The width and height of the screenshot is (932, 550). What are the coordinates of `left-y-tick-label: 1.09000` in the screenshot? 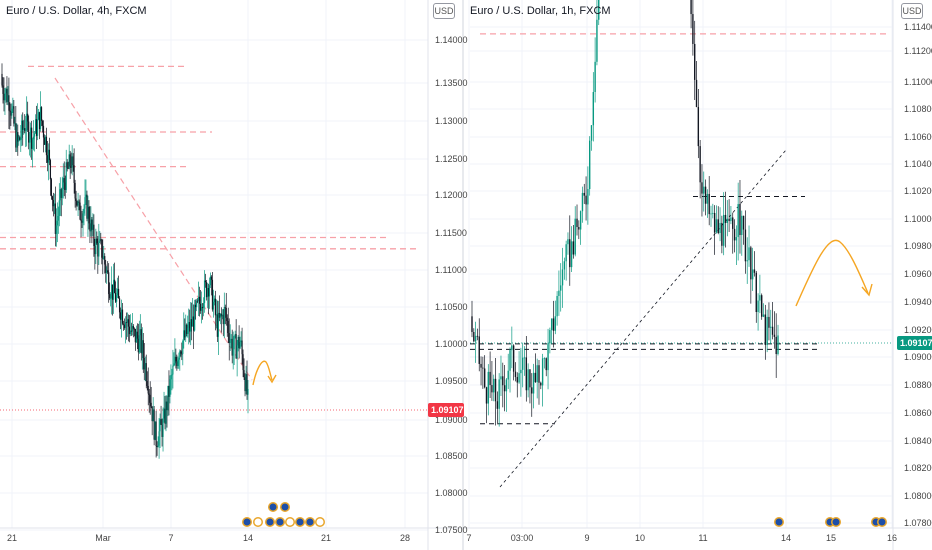 It's located at (451, 420).